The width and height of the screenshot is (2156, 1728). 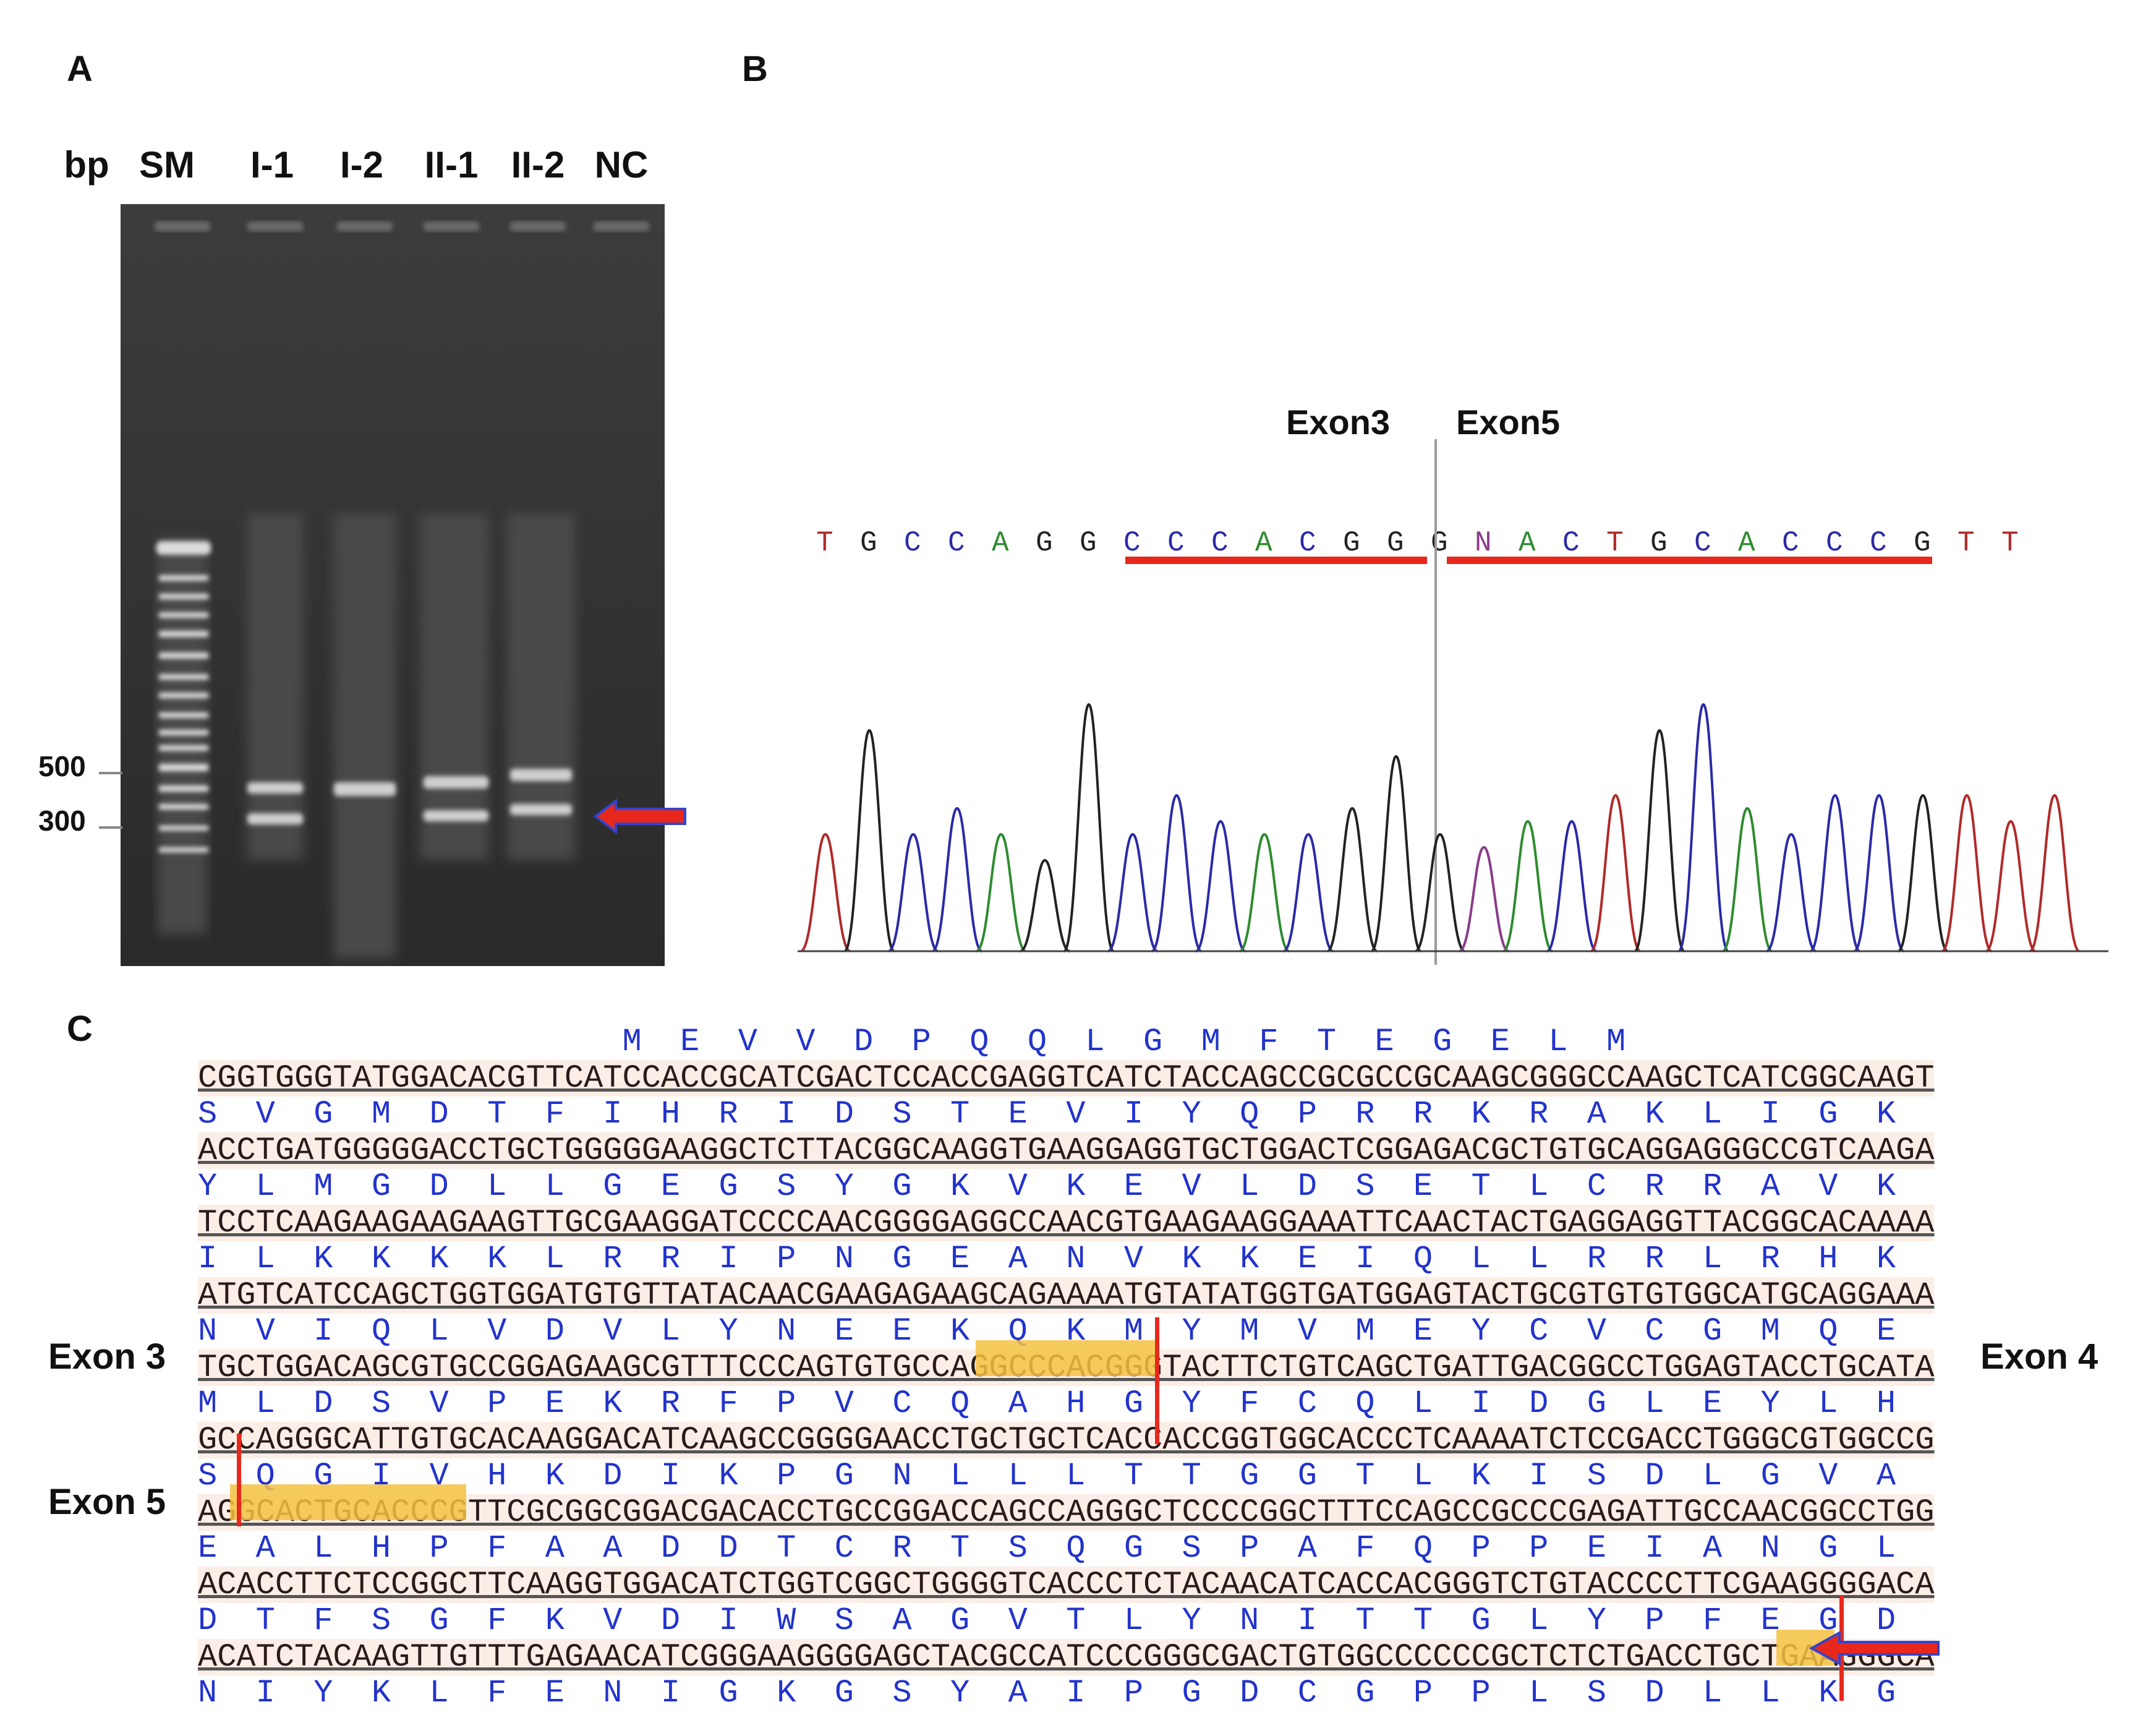 What do you see at coordinates (1276, 560) in the screenshot?
I see `underline-exon3` at bounding box center [1276, 560].